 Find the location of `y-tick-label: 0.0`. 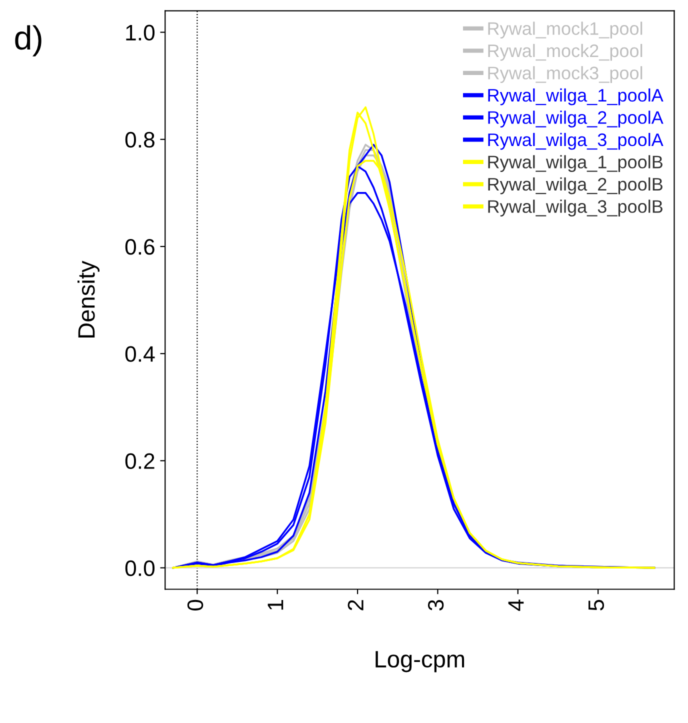

y-tick-label: 0.0 is located at coordinates (140, 568).